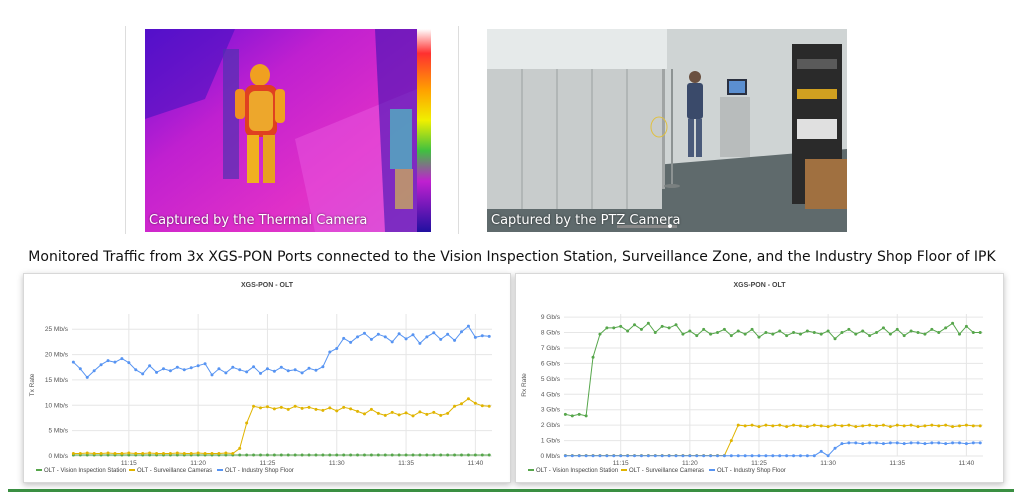 The height and width of the screenshot is (500, 1024). What do you see at coordinates (57, 380) in the screenshot?
I see `y-tick-label: 15 Mb/s` at bounding box center [57, 380].